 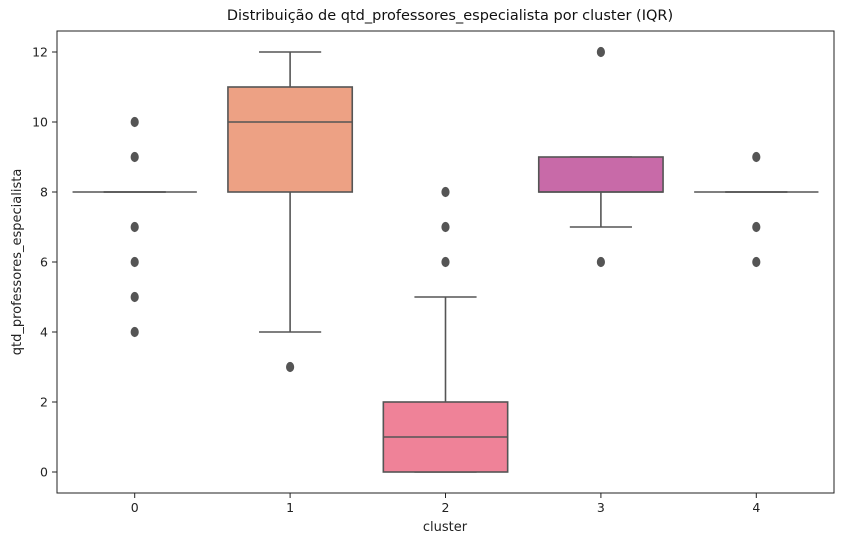 What do you see at coordinates (40, 52) in the screenshot?
I see `y-tick-label: 12` at bounding box center [40, 52].